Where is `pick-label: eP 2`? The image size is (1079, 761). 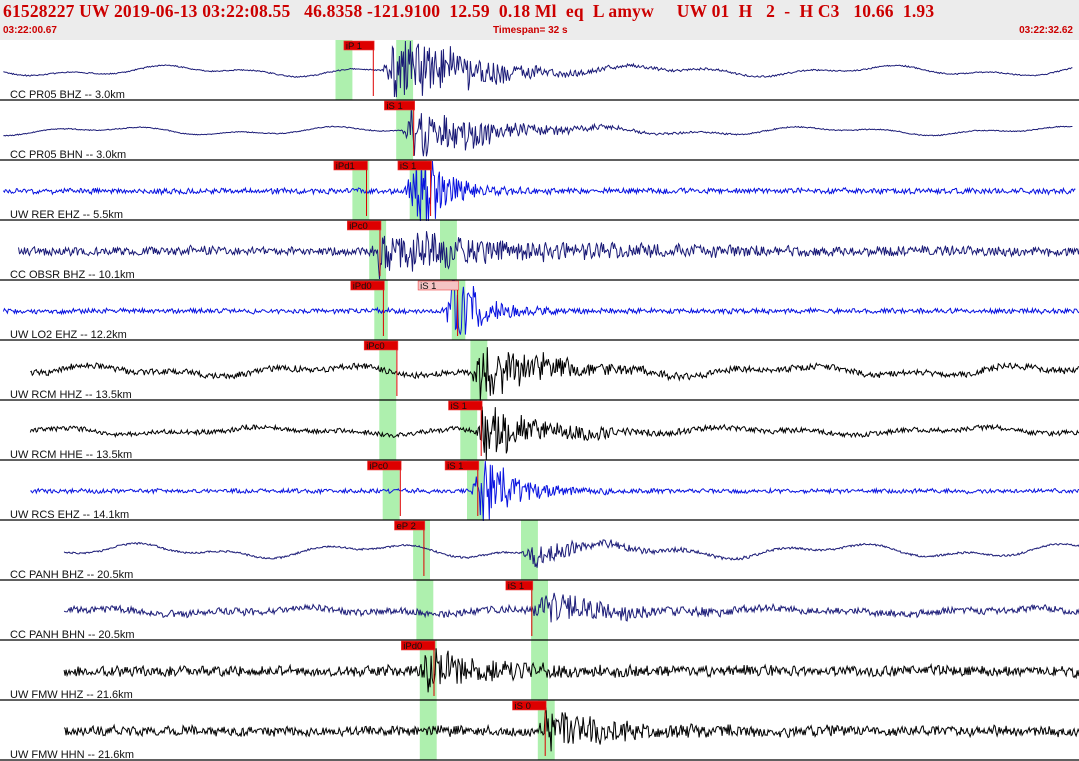
pick-label: eP 2 is located at coordinates (406, 526).